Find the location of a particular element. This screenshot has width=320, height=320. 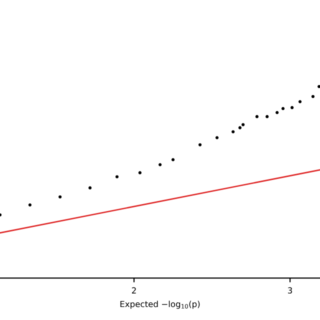

x-tick-label: 3 is located at coordinates (290, 290).